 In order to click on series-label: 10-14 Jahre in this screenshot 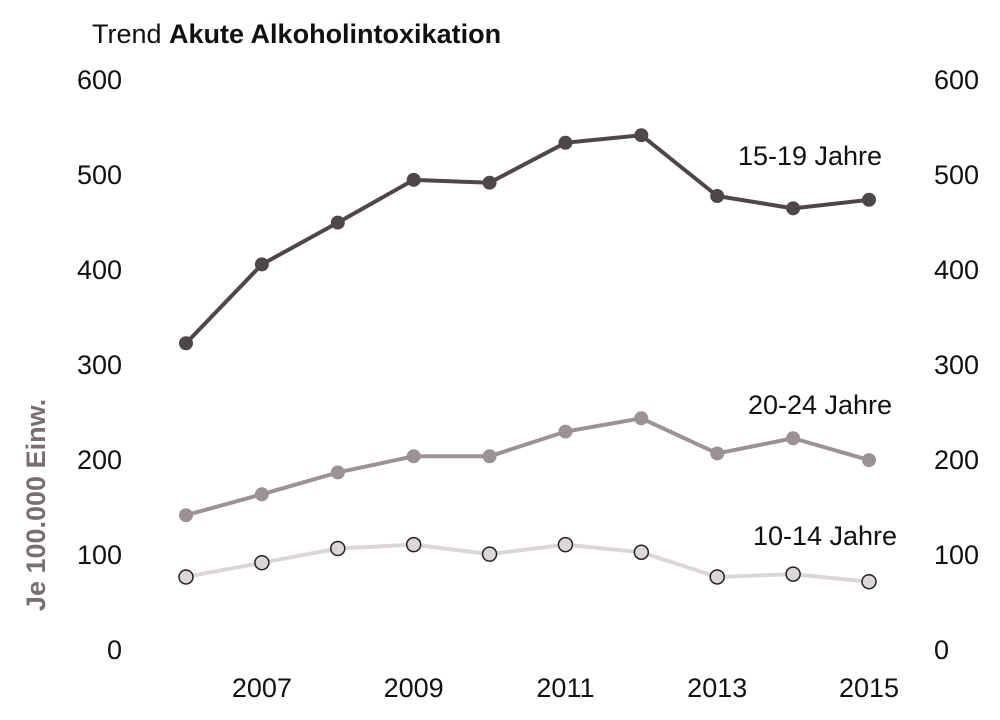, I will do `click(825, 536)`.